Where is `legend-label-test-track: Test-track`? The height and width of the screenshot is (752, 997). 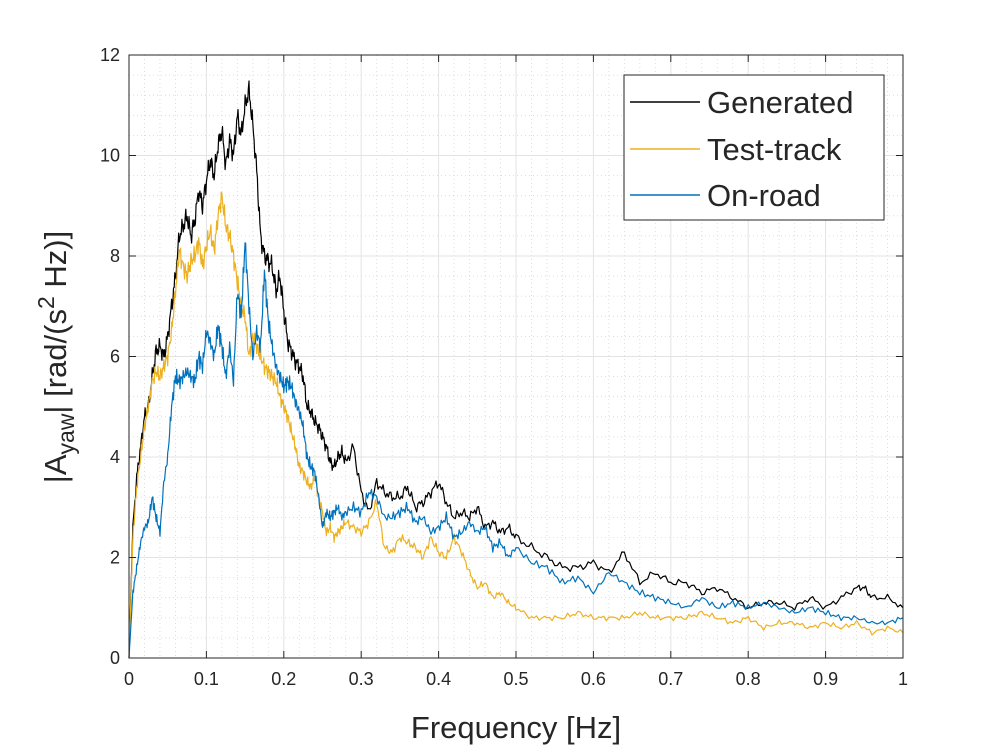 legend-label-test-track: Test-track is located at coordinates (774, 149).